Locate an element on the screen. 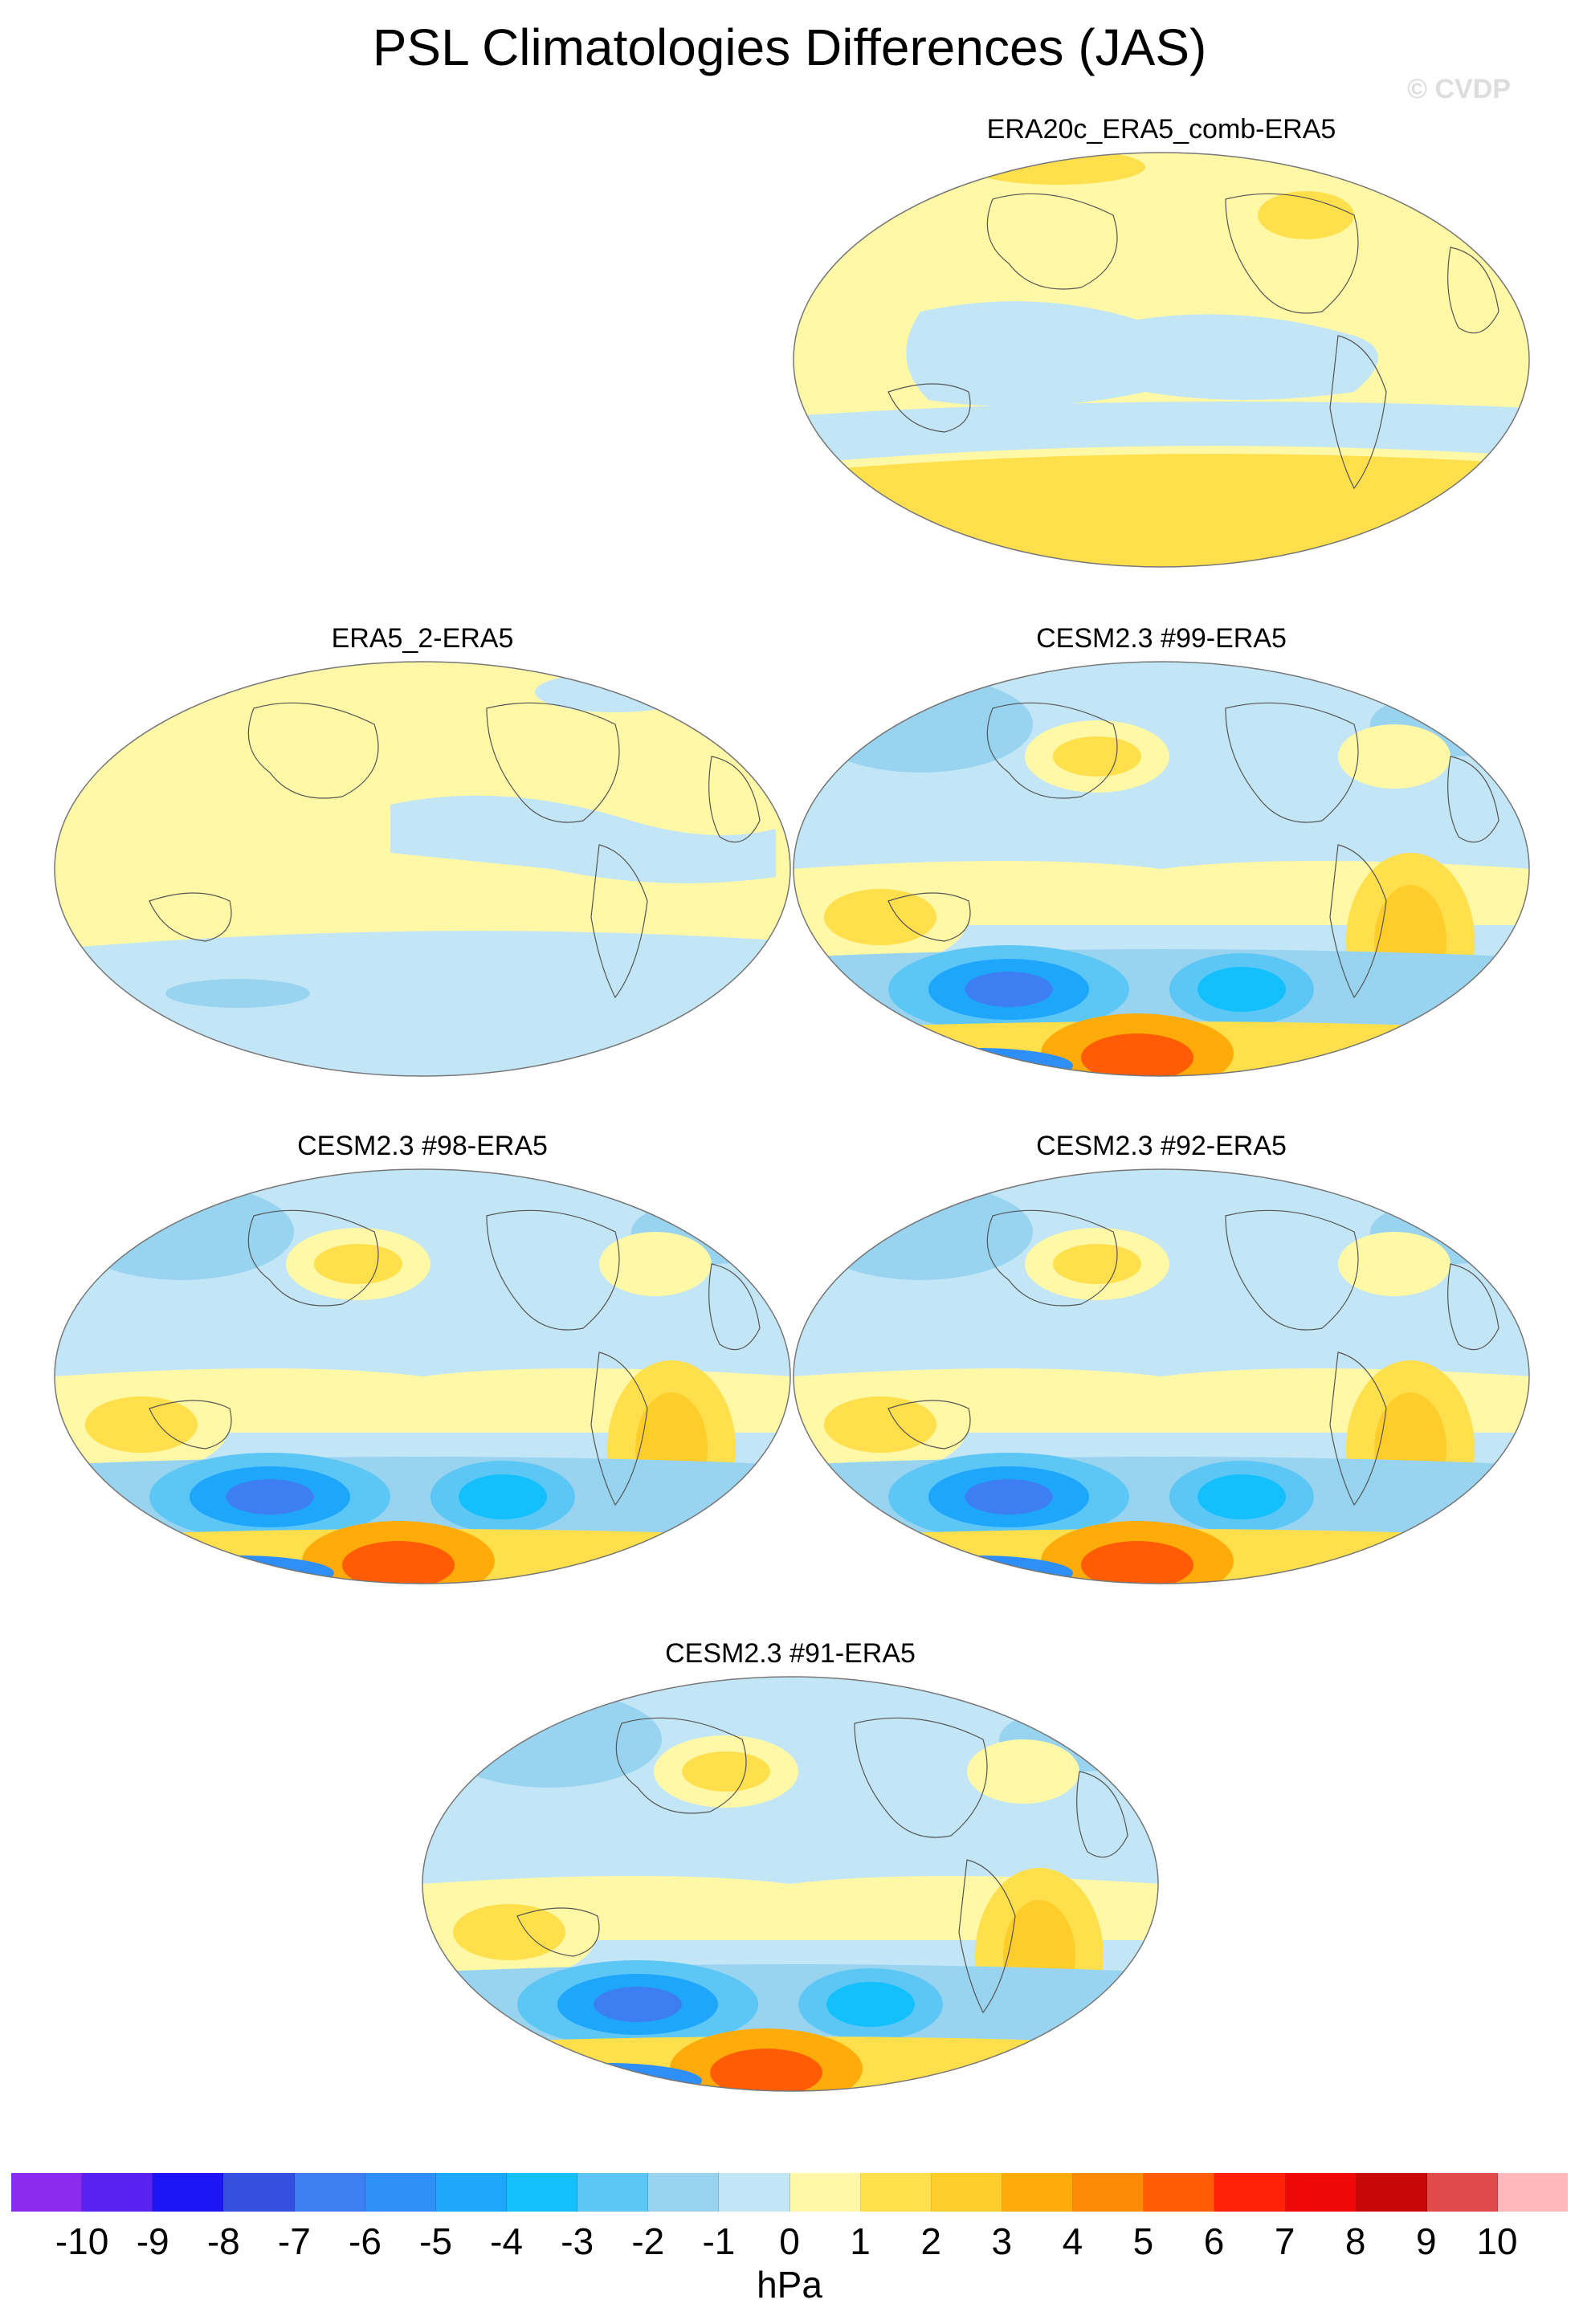  colorbar-tick-label: 10 is located at coordinates (1497, 2241).